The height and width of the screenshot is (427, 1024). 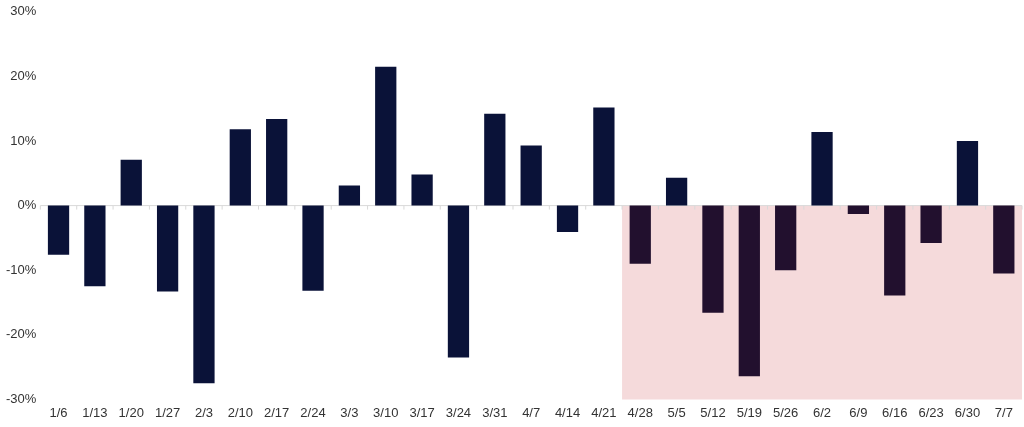 I want to click on x-tick-label: 5/26, so click(x=786, y=412).